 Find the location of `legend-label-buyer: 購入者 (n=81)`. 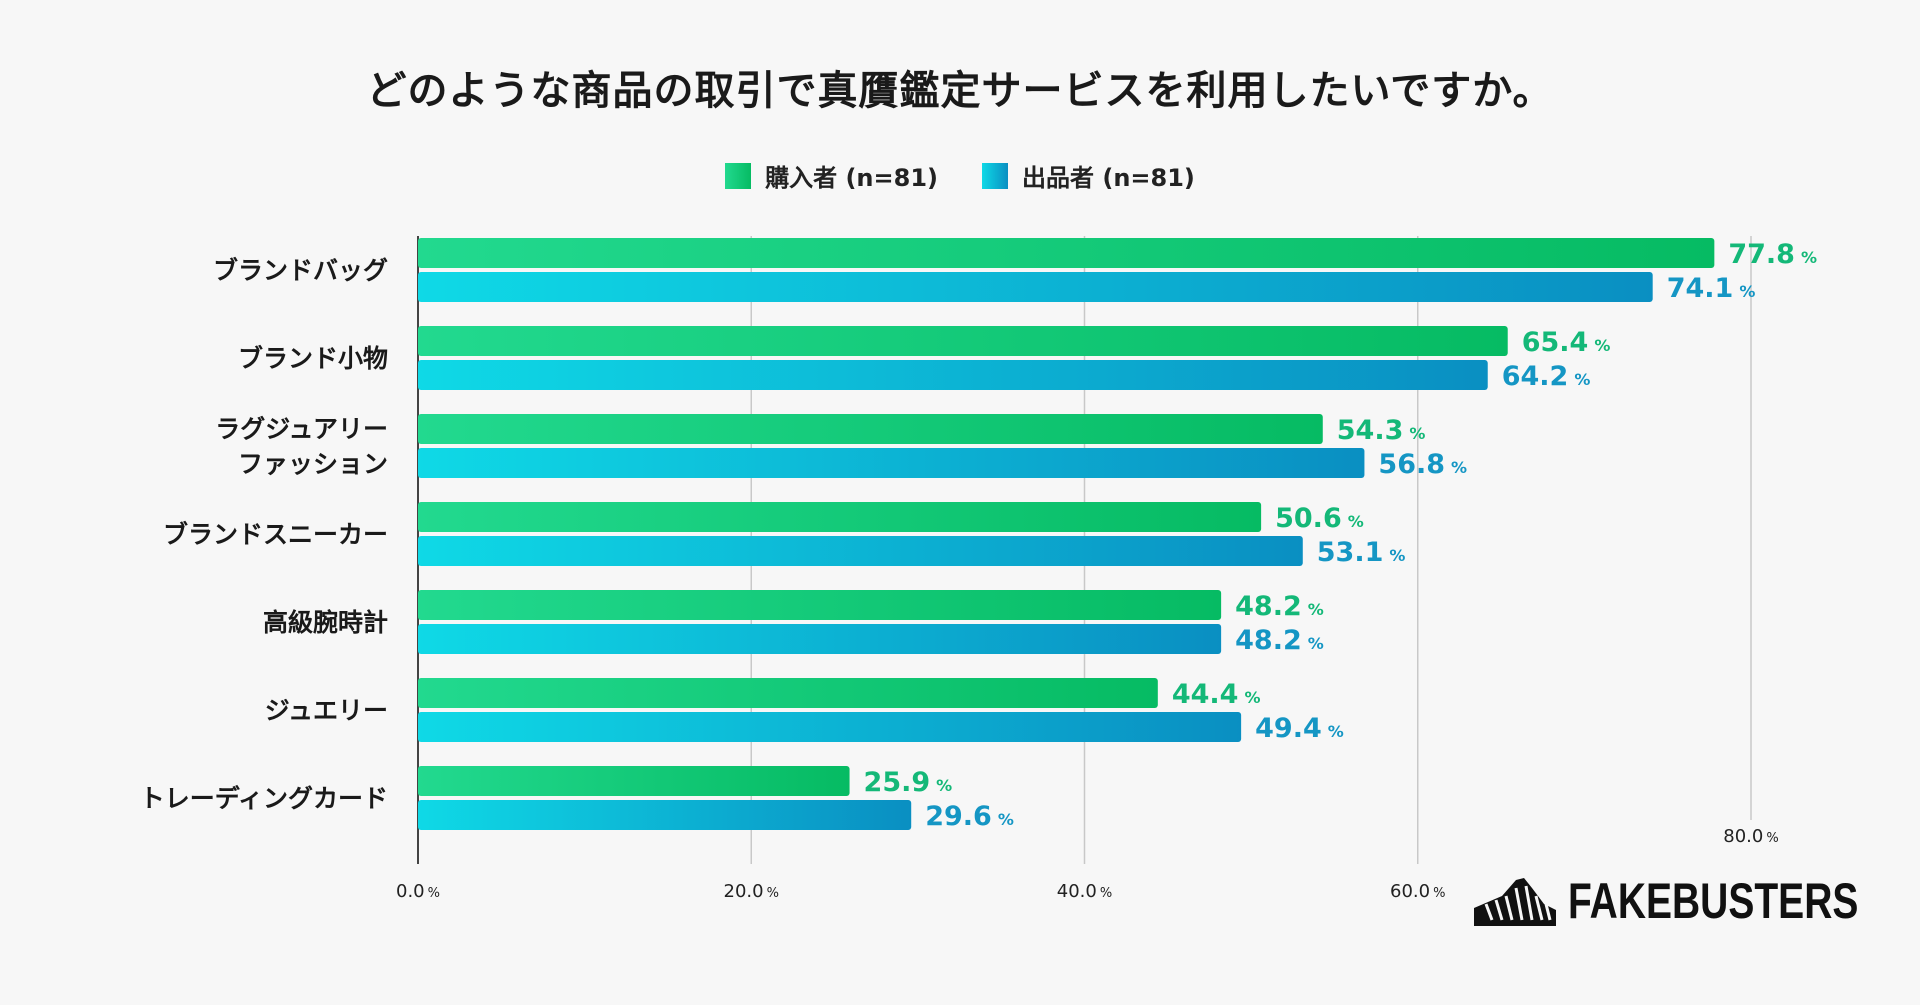

legend-label-buyer: 購入者 (n=81) is located at coordinates (851, 178).